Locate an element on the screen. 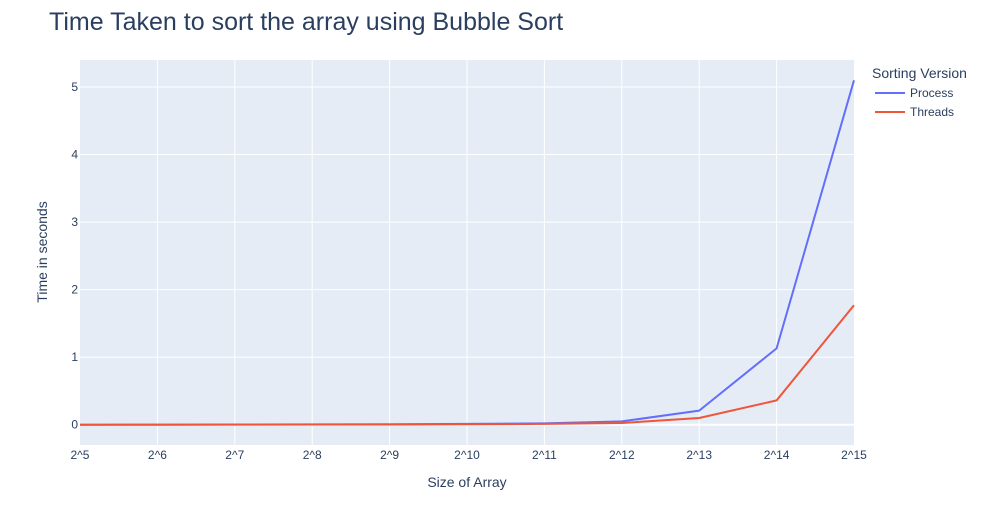 The width and height of the screenshot is (981, 530). legend: Sorting Version Process Threads is located at coordinates (919, 92).